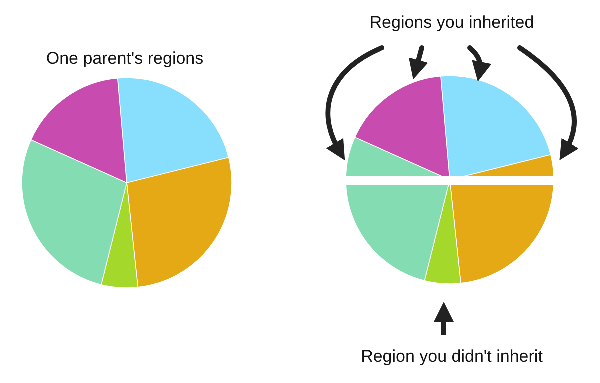  I want to click on text: Regions you inherited, so click(452, 22).